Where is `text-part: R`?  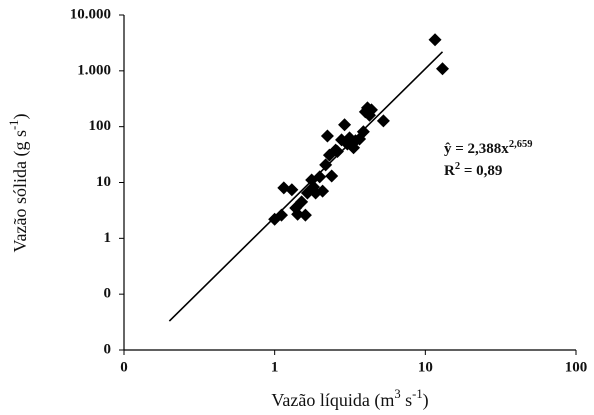 text-part: R is located at coordinates (449, 171).